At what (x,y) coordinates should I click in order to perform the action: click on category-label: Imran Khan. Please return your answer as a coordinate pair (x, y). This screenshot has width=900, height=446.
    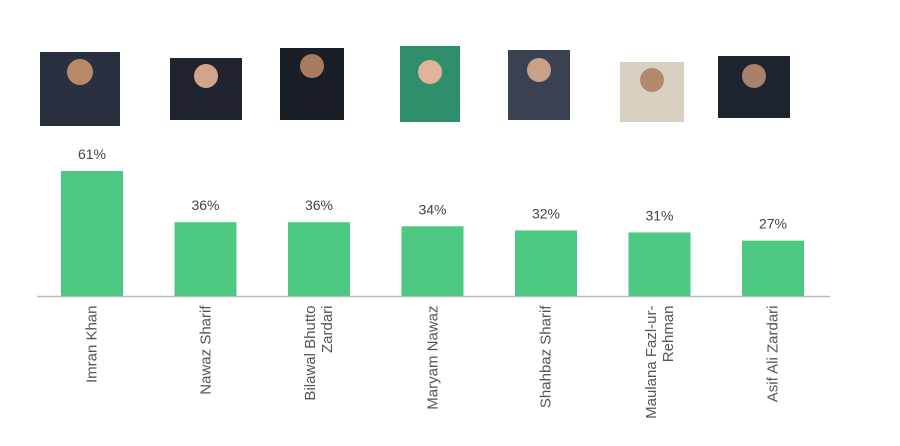
    Looking at the image, I should click on (92, 344).